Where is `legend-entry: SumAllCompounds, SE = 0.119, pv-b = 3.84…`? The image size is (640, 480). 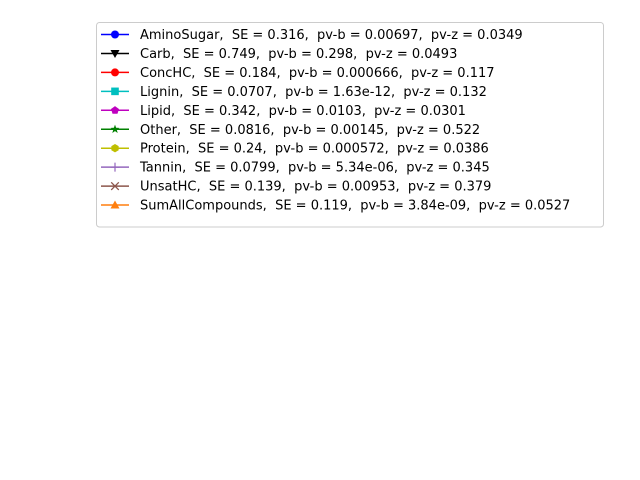 legend-entry: SumAllCompounds, SE = 0.119, pv-b = 3.84… is located at coordinates (335, 206).